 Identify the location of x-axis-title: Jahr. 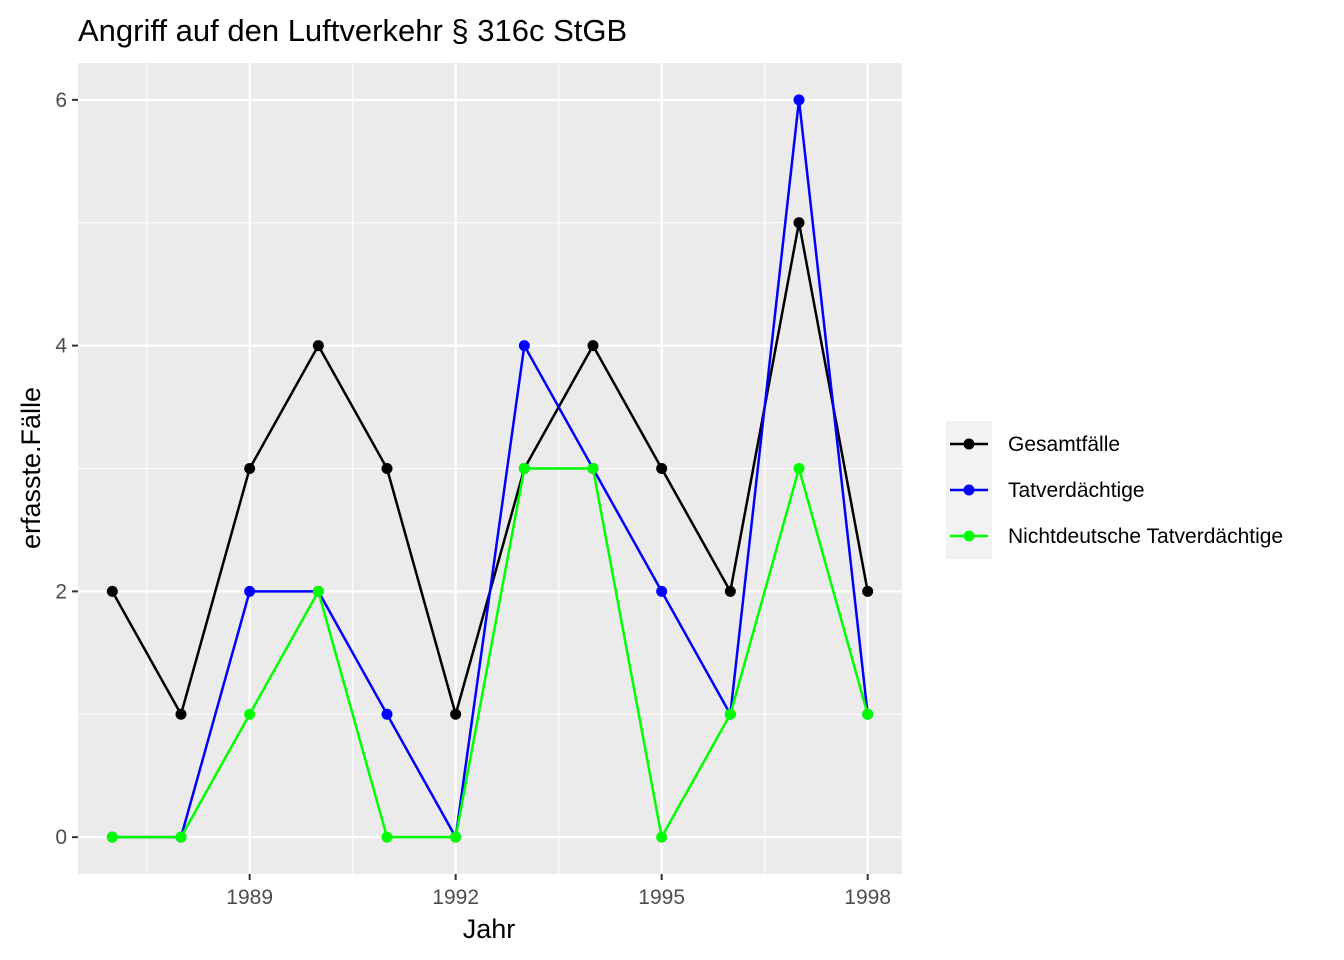
(489, 929).